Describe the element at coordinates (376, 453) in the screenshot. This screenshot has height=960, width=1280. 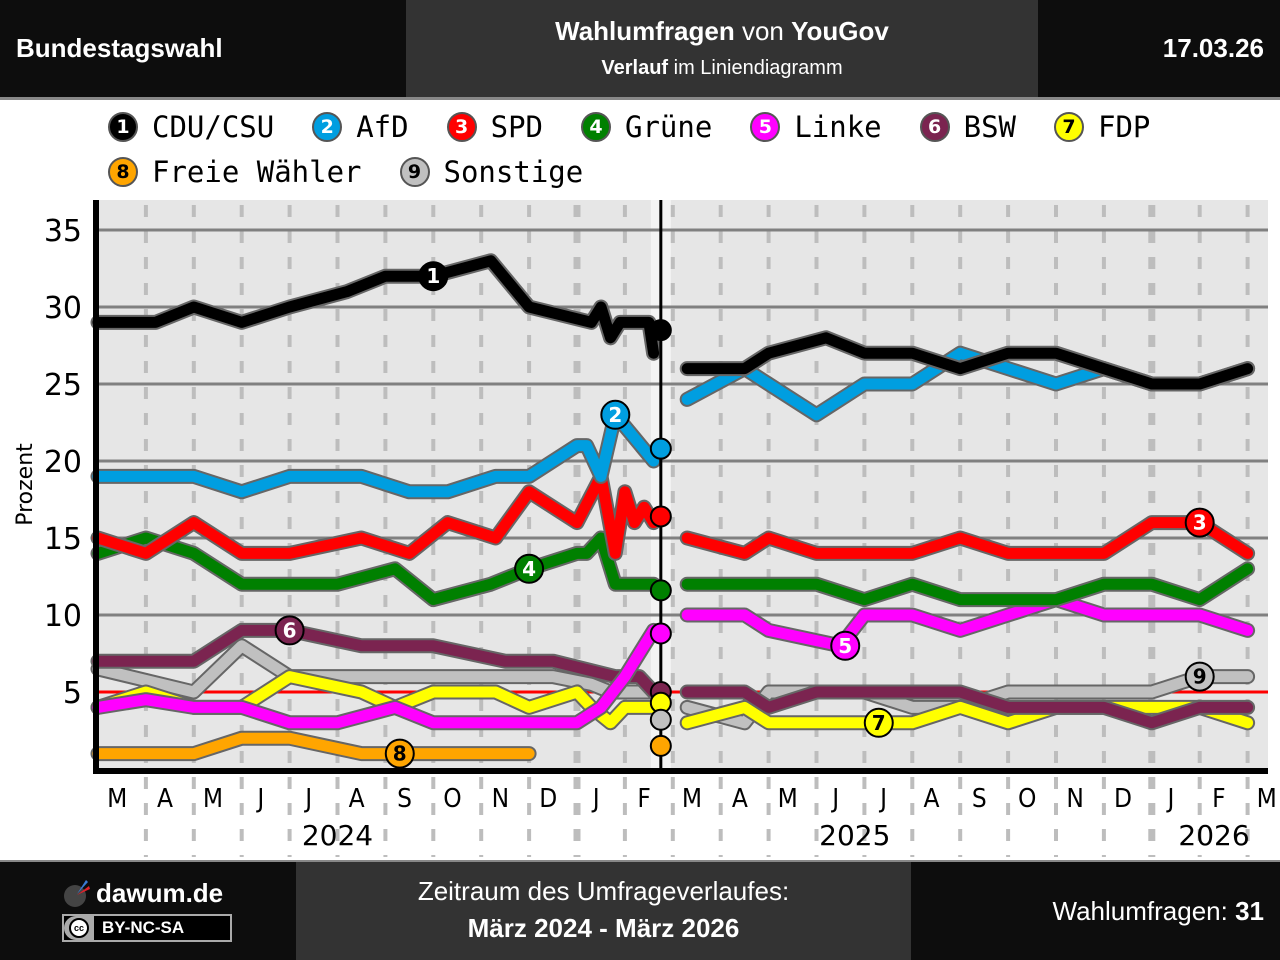
I see `series-line-afd` at that location.